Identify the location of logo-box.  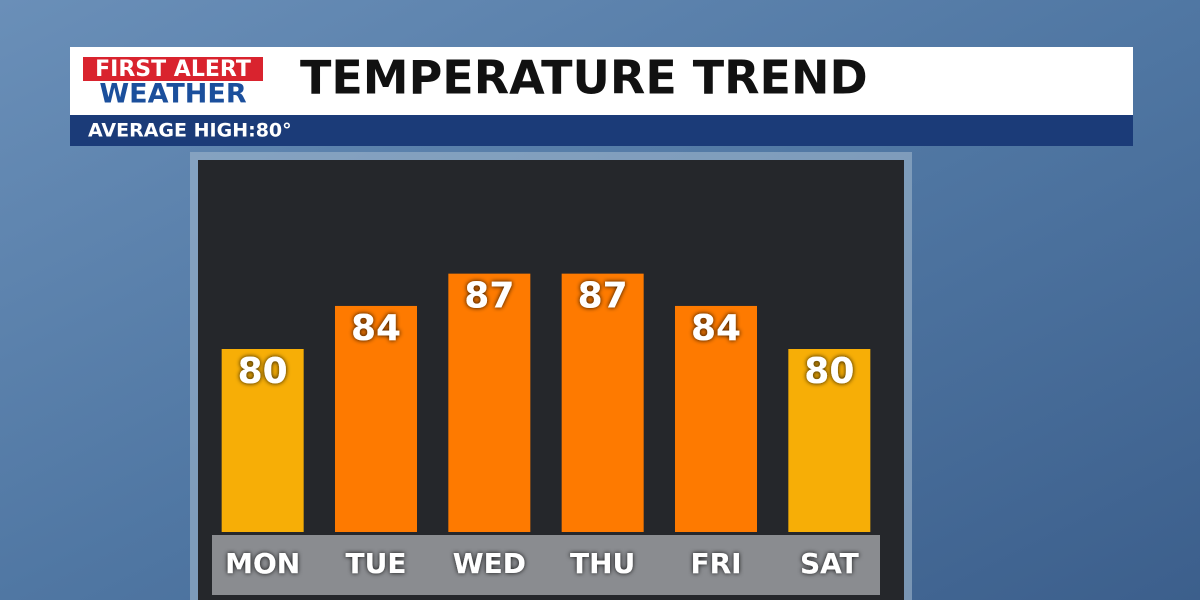
(173, 69).